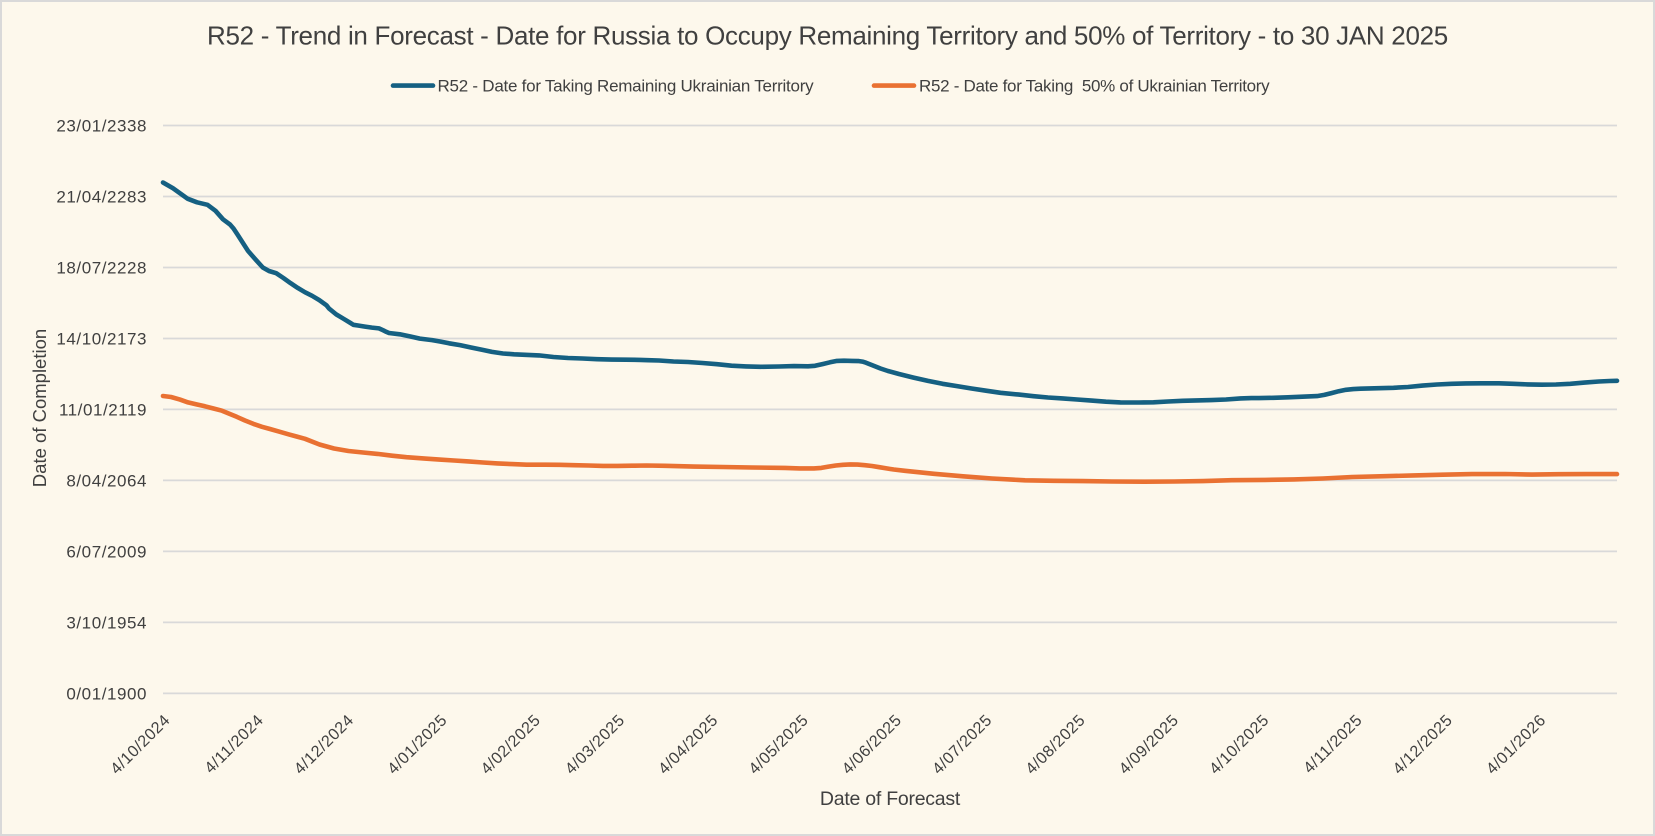  Describe the element at coordinates (103, 410) in the screenshot. I see `svg-text: 11/01/2119` at that location.